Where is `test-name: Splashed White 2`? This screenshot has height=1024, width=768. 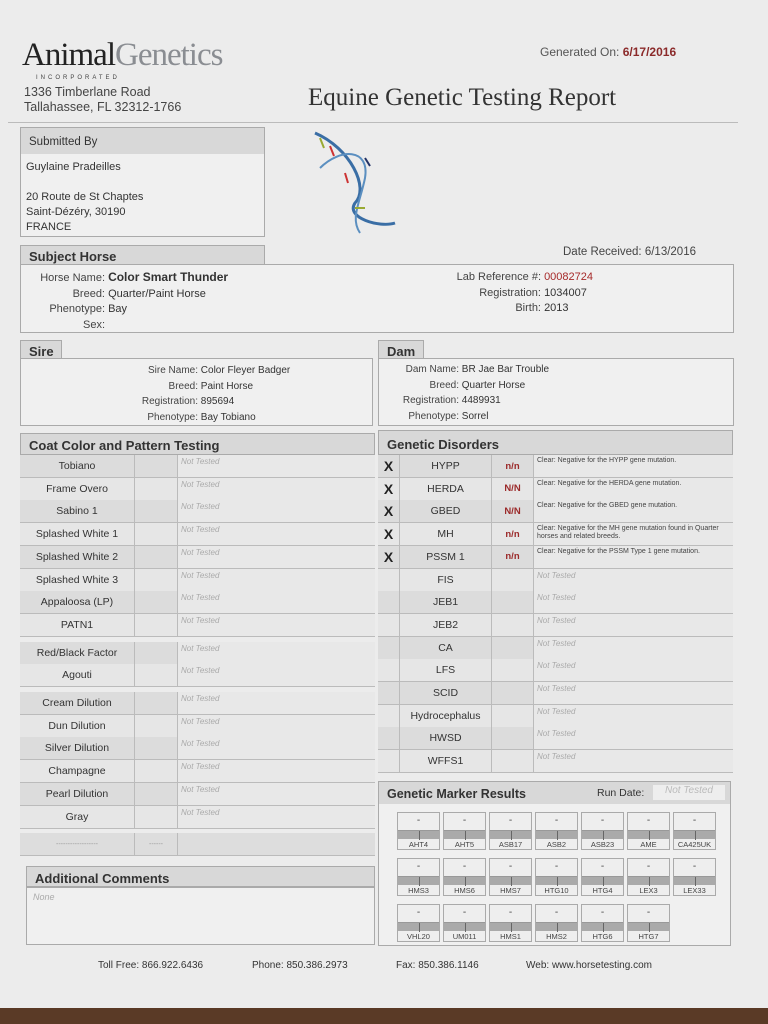
test-name: Splashed White 2 is located at coordinates (77, 556).